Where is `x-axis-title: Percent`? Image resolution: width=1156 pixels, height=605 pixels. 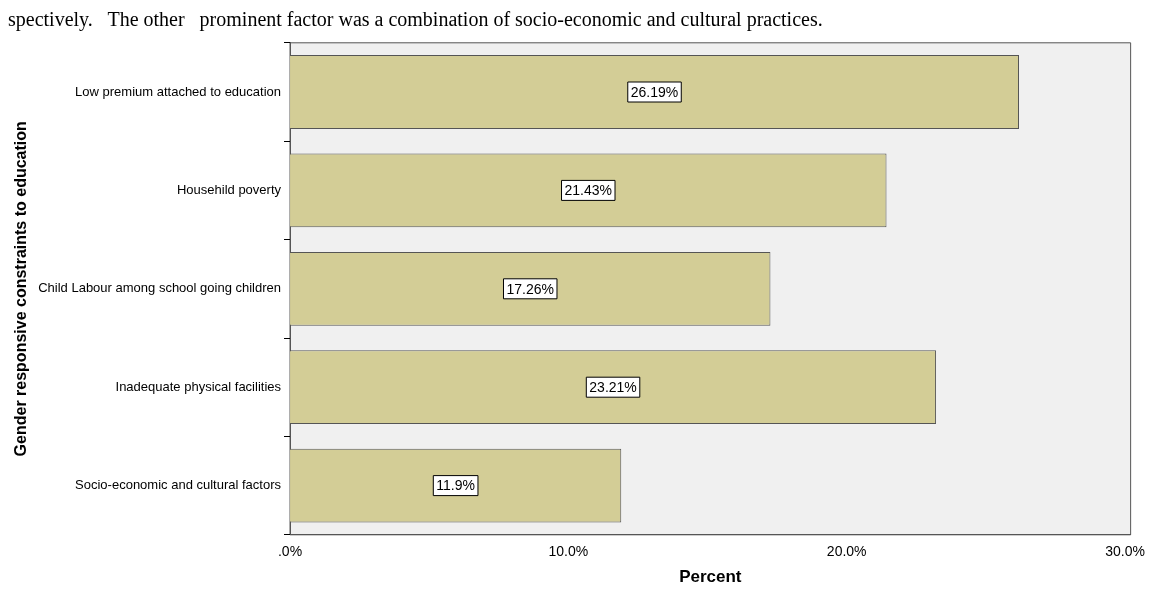 x-axis-title: Percent is located at coordinates (710, 577).